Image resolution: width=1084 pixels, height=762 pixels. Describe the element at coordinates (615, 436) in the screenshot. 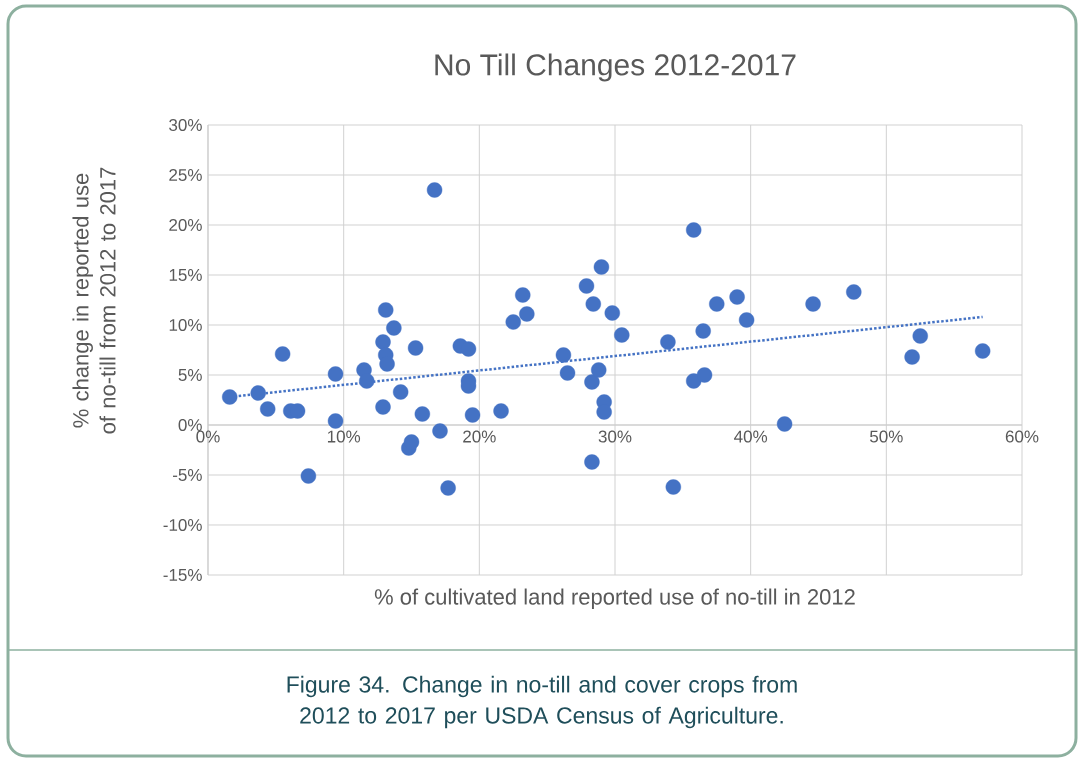

I see `x-tick-label: 30%` at that location.